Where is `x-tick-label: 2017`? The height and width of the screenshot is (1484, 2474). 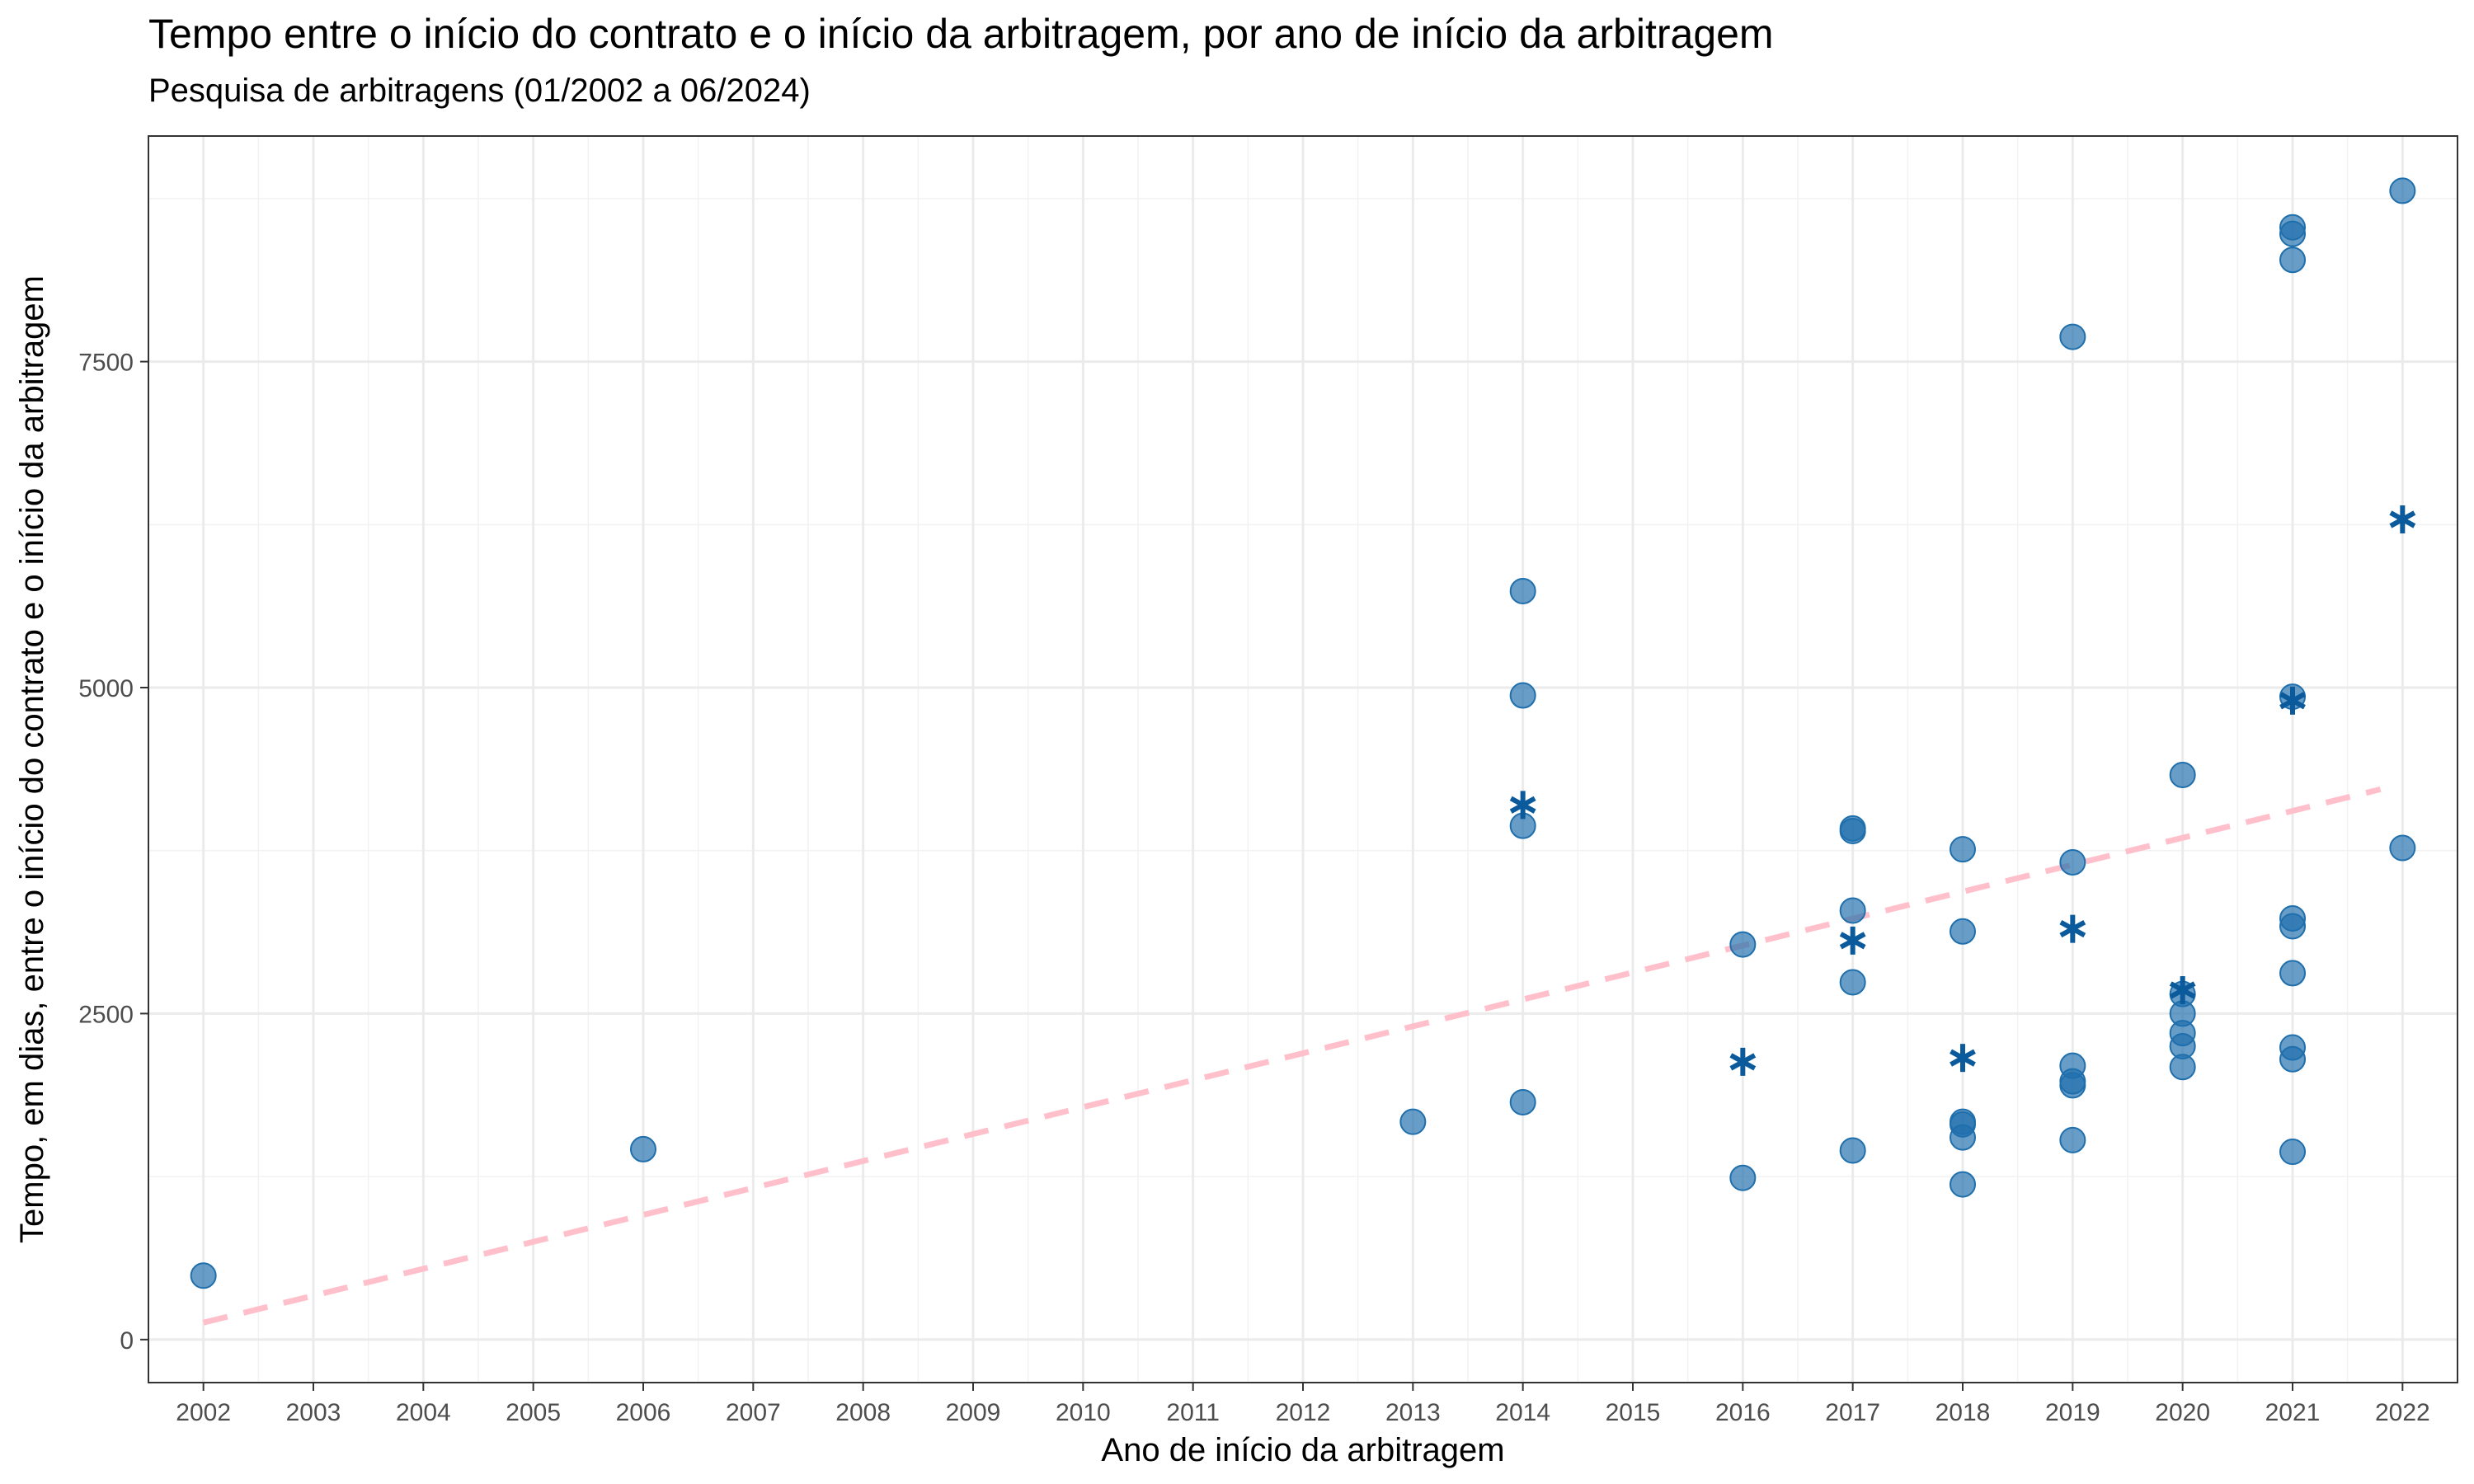 x-tick-label: 2017 is located at coordinates (1852, 1412).